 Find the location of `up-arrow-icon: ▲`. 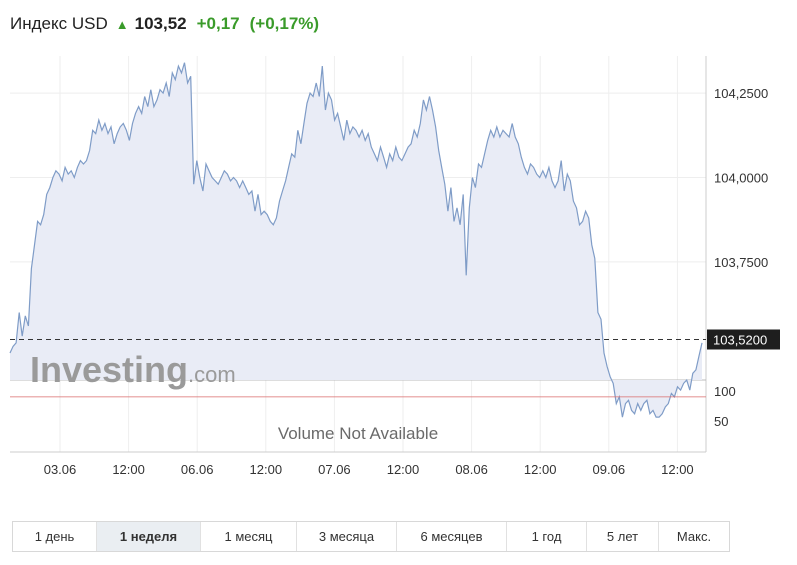

up-arrow-icon: ▲ is located at coordinates (122, 24).